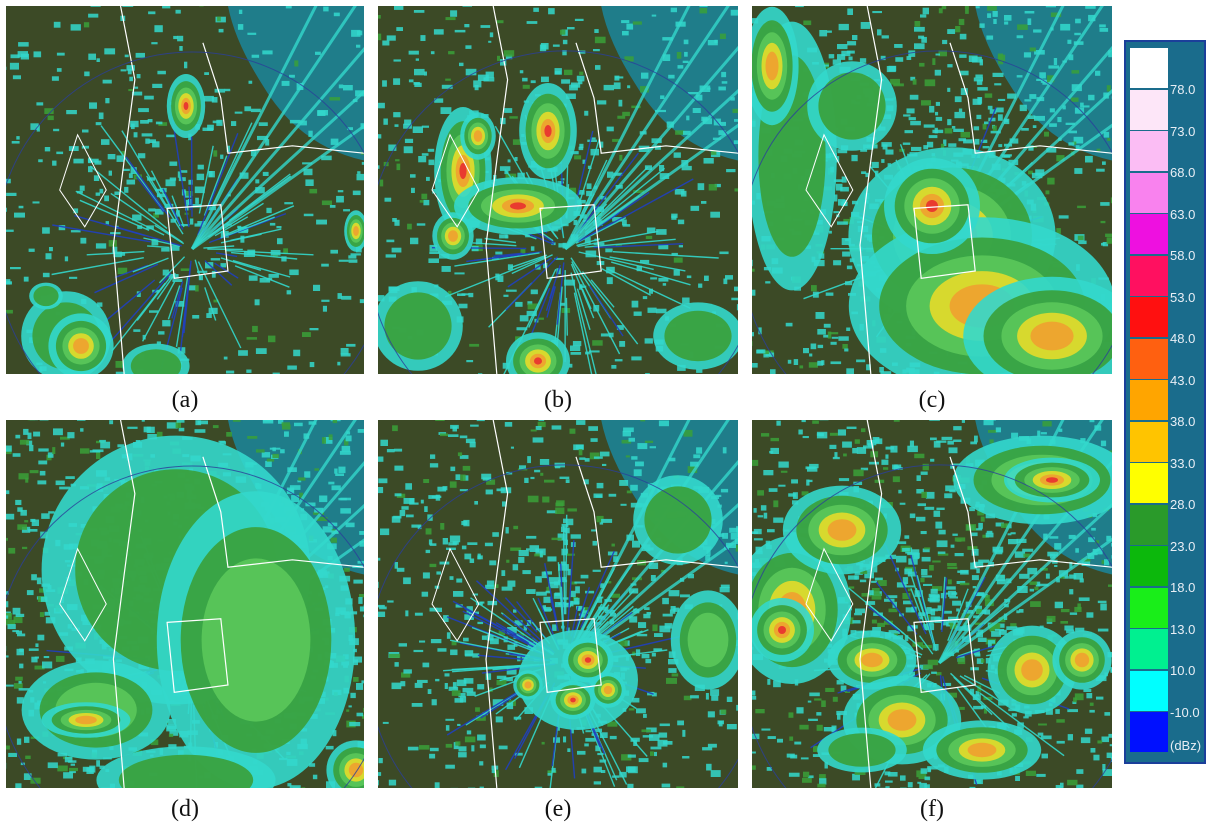 This screenshot has height=827, width=1208. I want to click on beam-artifact, so click(651, 147).